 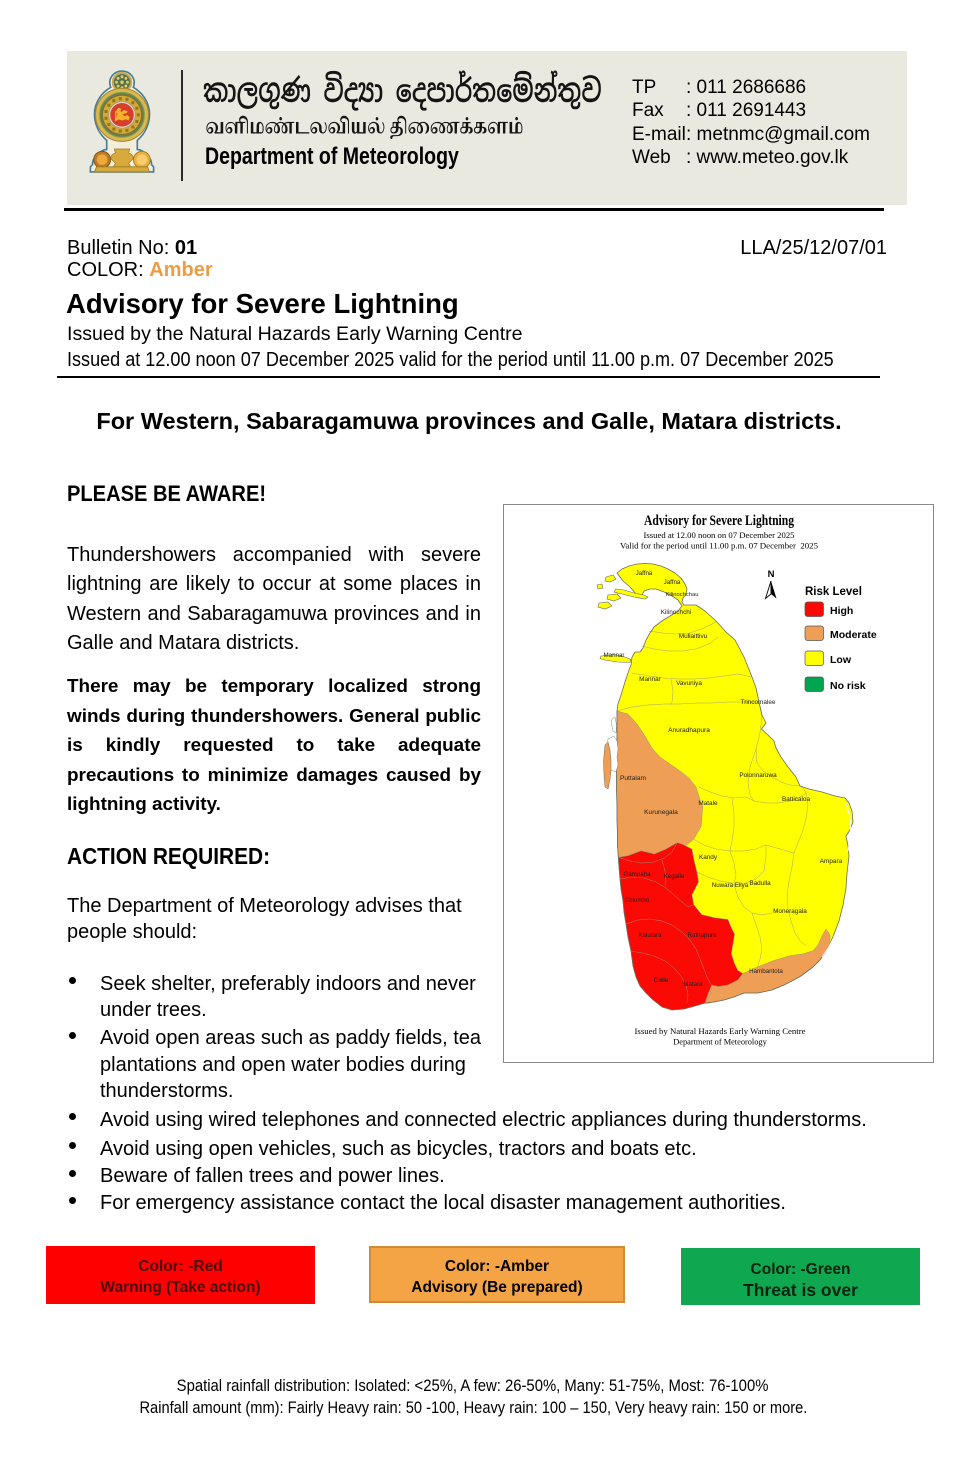 What do you see at coordinates (720, 535) in the screenshot?
I see `svg-text:Issued at 12.00 noon on 07 Dec: Issued at 12.00 noon on 07 December 2025` at bounding box center [720, 535].